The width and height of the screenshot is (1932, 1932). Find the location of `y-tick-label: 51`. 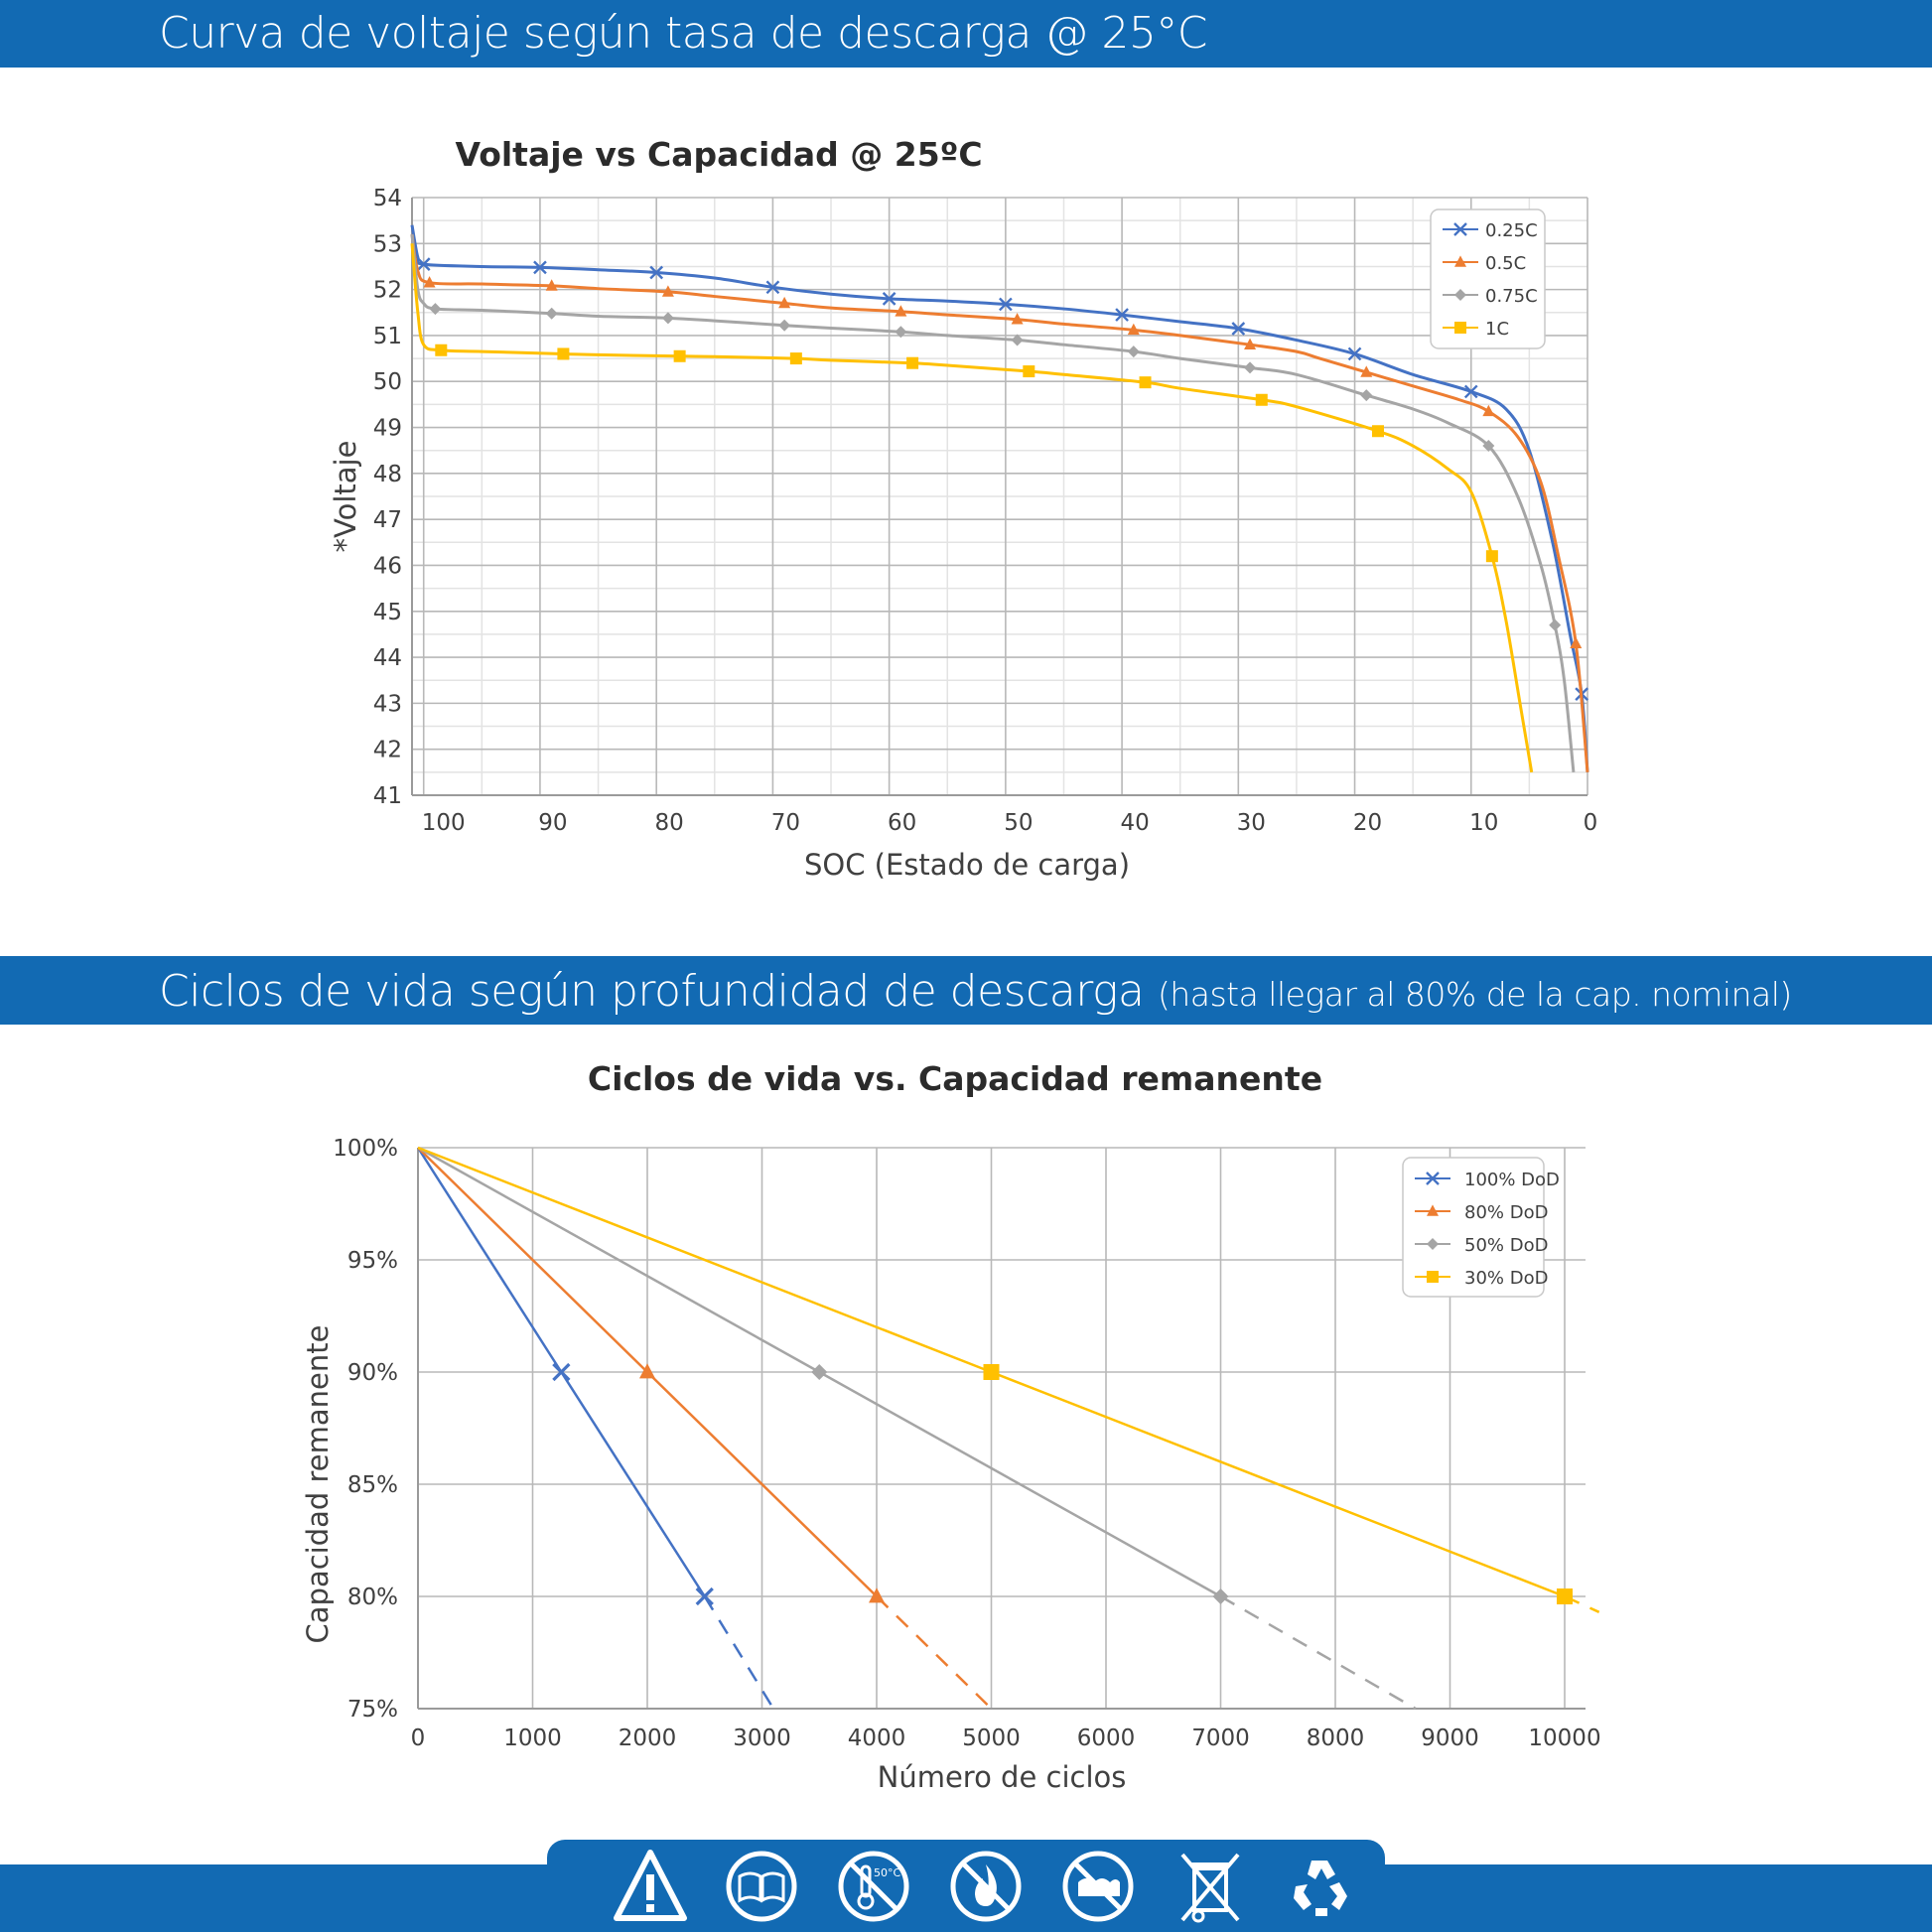

y-tick-label: 51 is located at coordinates (387, 336).